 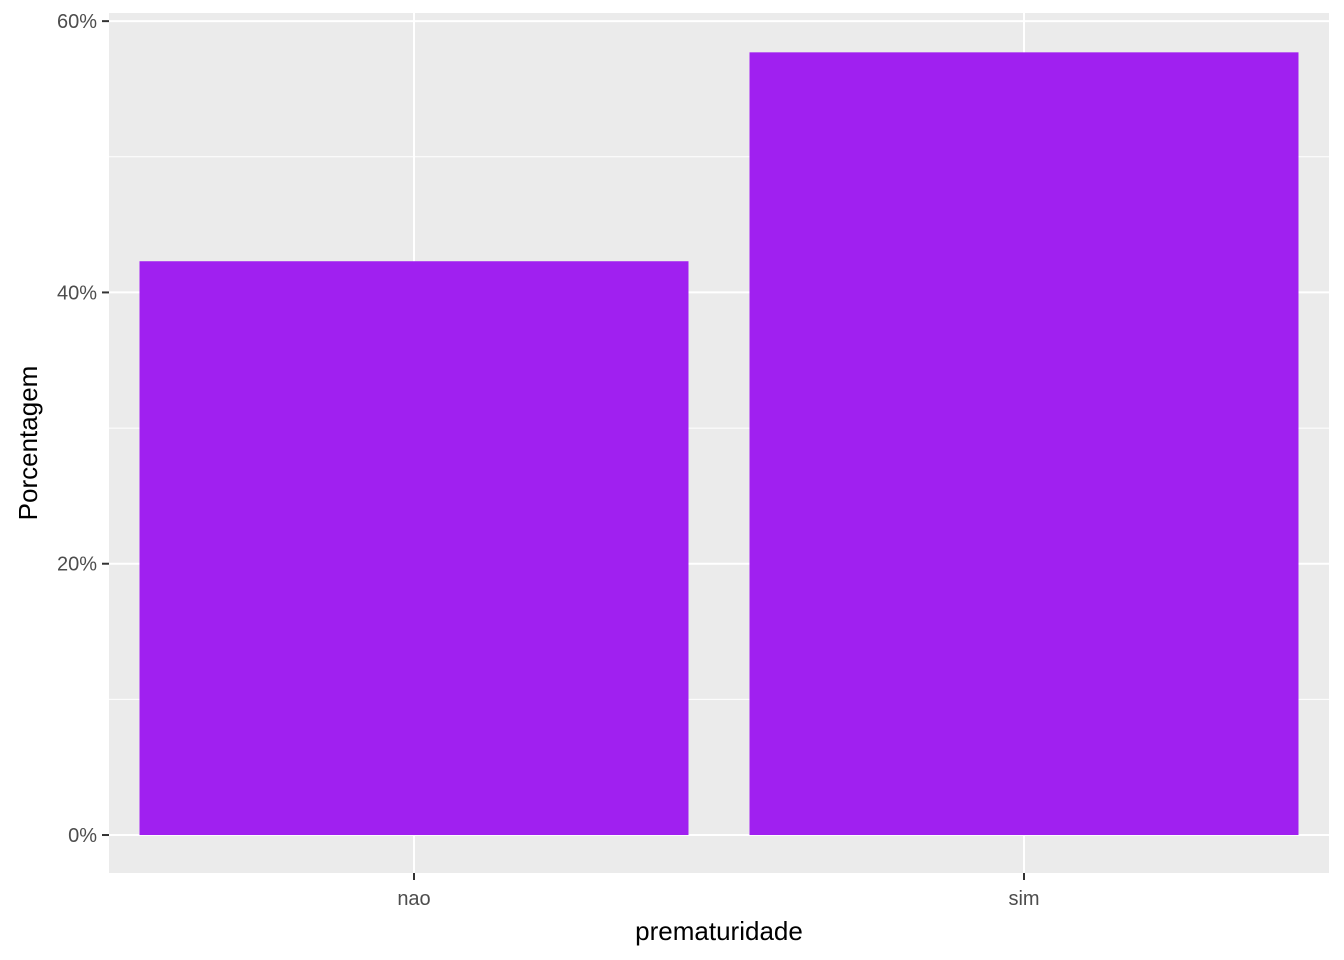 What do you see at coordinates (1023, 899) in the screenshot?
I see `x-tick-label: sim` at bounding box center [1023, 899].